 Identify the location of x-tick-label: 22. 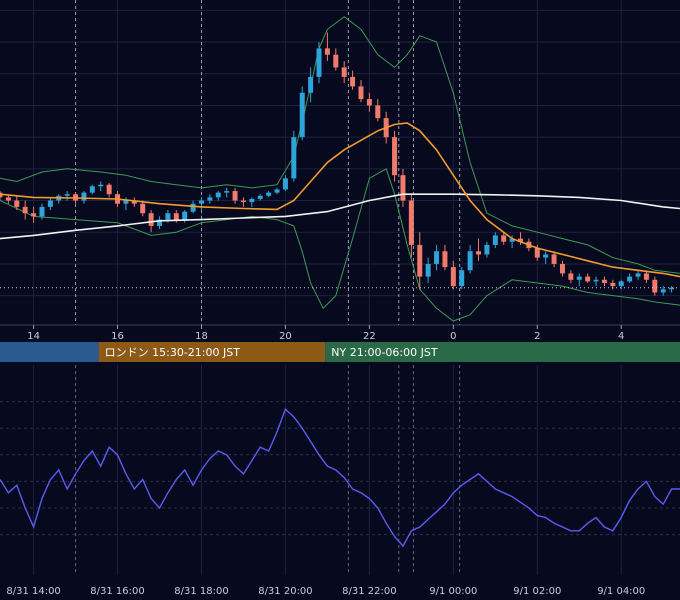
(369, 336).